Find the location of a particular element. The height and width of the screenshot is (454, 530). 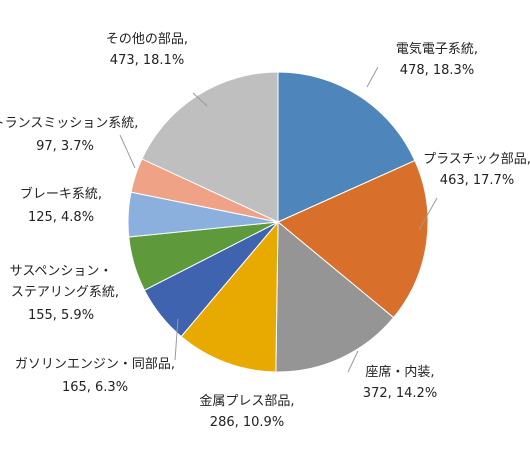

data-label-name: プラスチック部品, is located at coordinates (476, 159).